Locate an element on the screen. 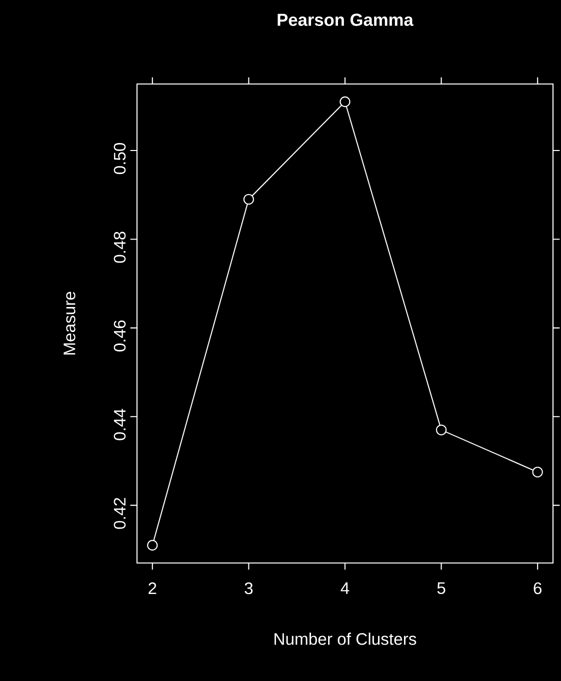  x-tick-label: 5 is located at coordinates (441, 588).